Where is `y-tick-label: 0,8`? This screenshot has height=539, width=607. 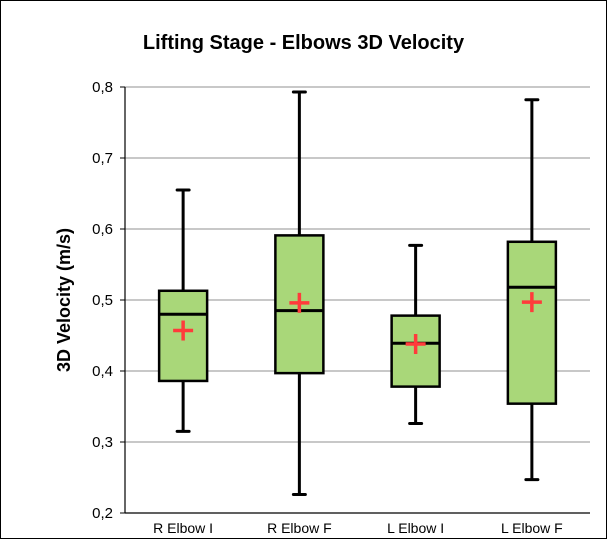 y-tick-label: 0,8 is located at coordinates (102, 87).